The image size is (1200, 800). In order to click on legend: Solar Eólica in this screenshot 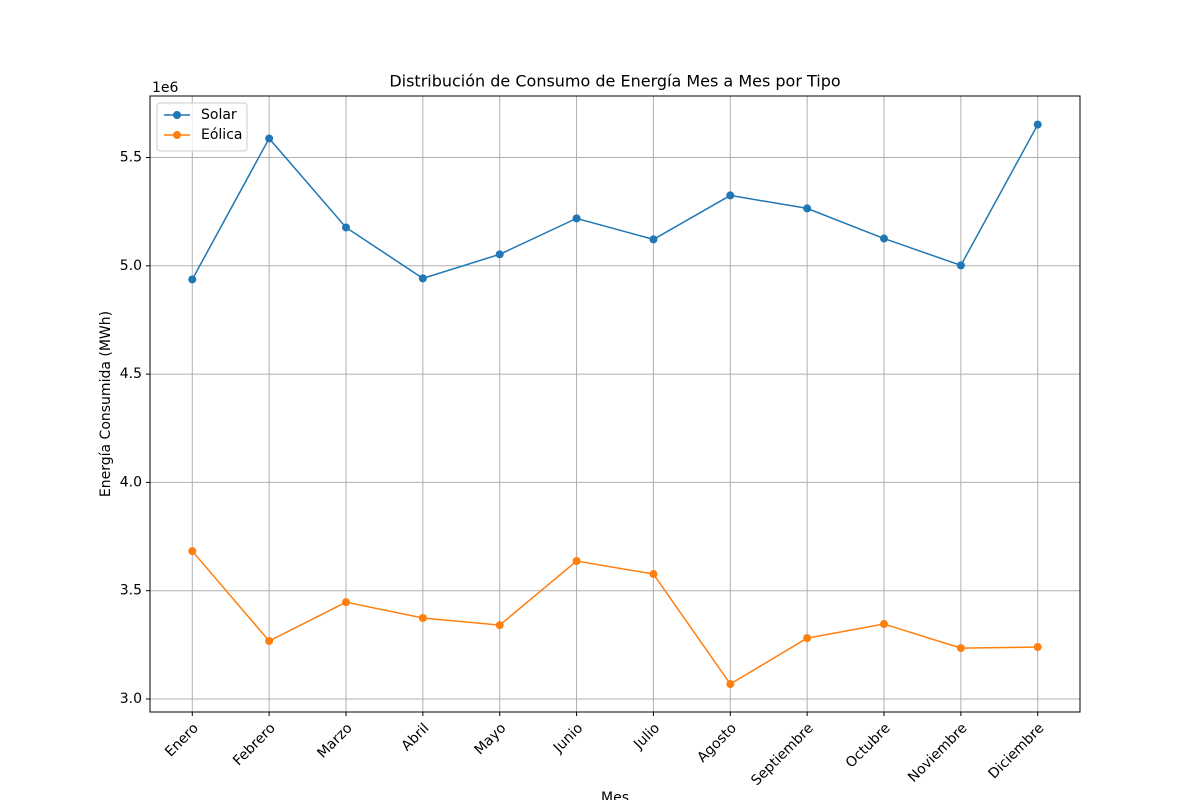, I will do `click(202, 127)`.